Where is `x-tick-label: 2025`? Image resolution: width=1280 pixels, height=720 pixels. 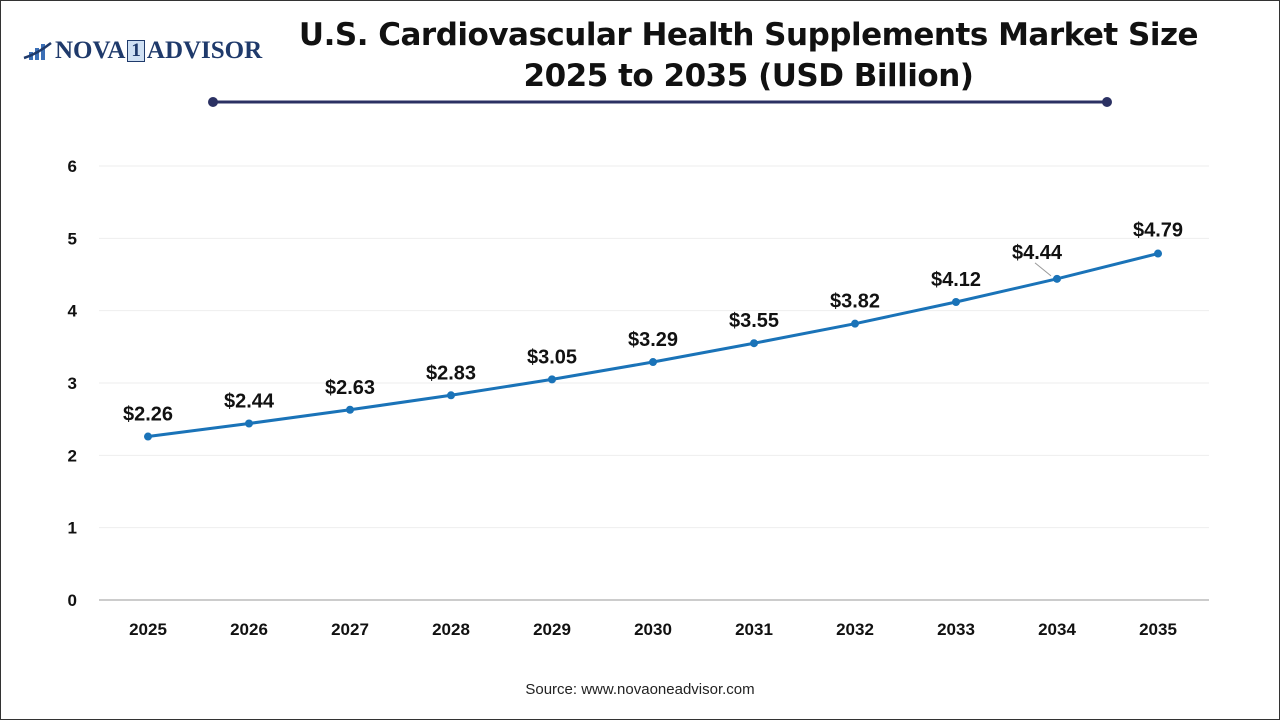
x-tick-label: 2025 is located at coordinates (148, 629).